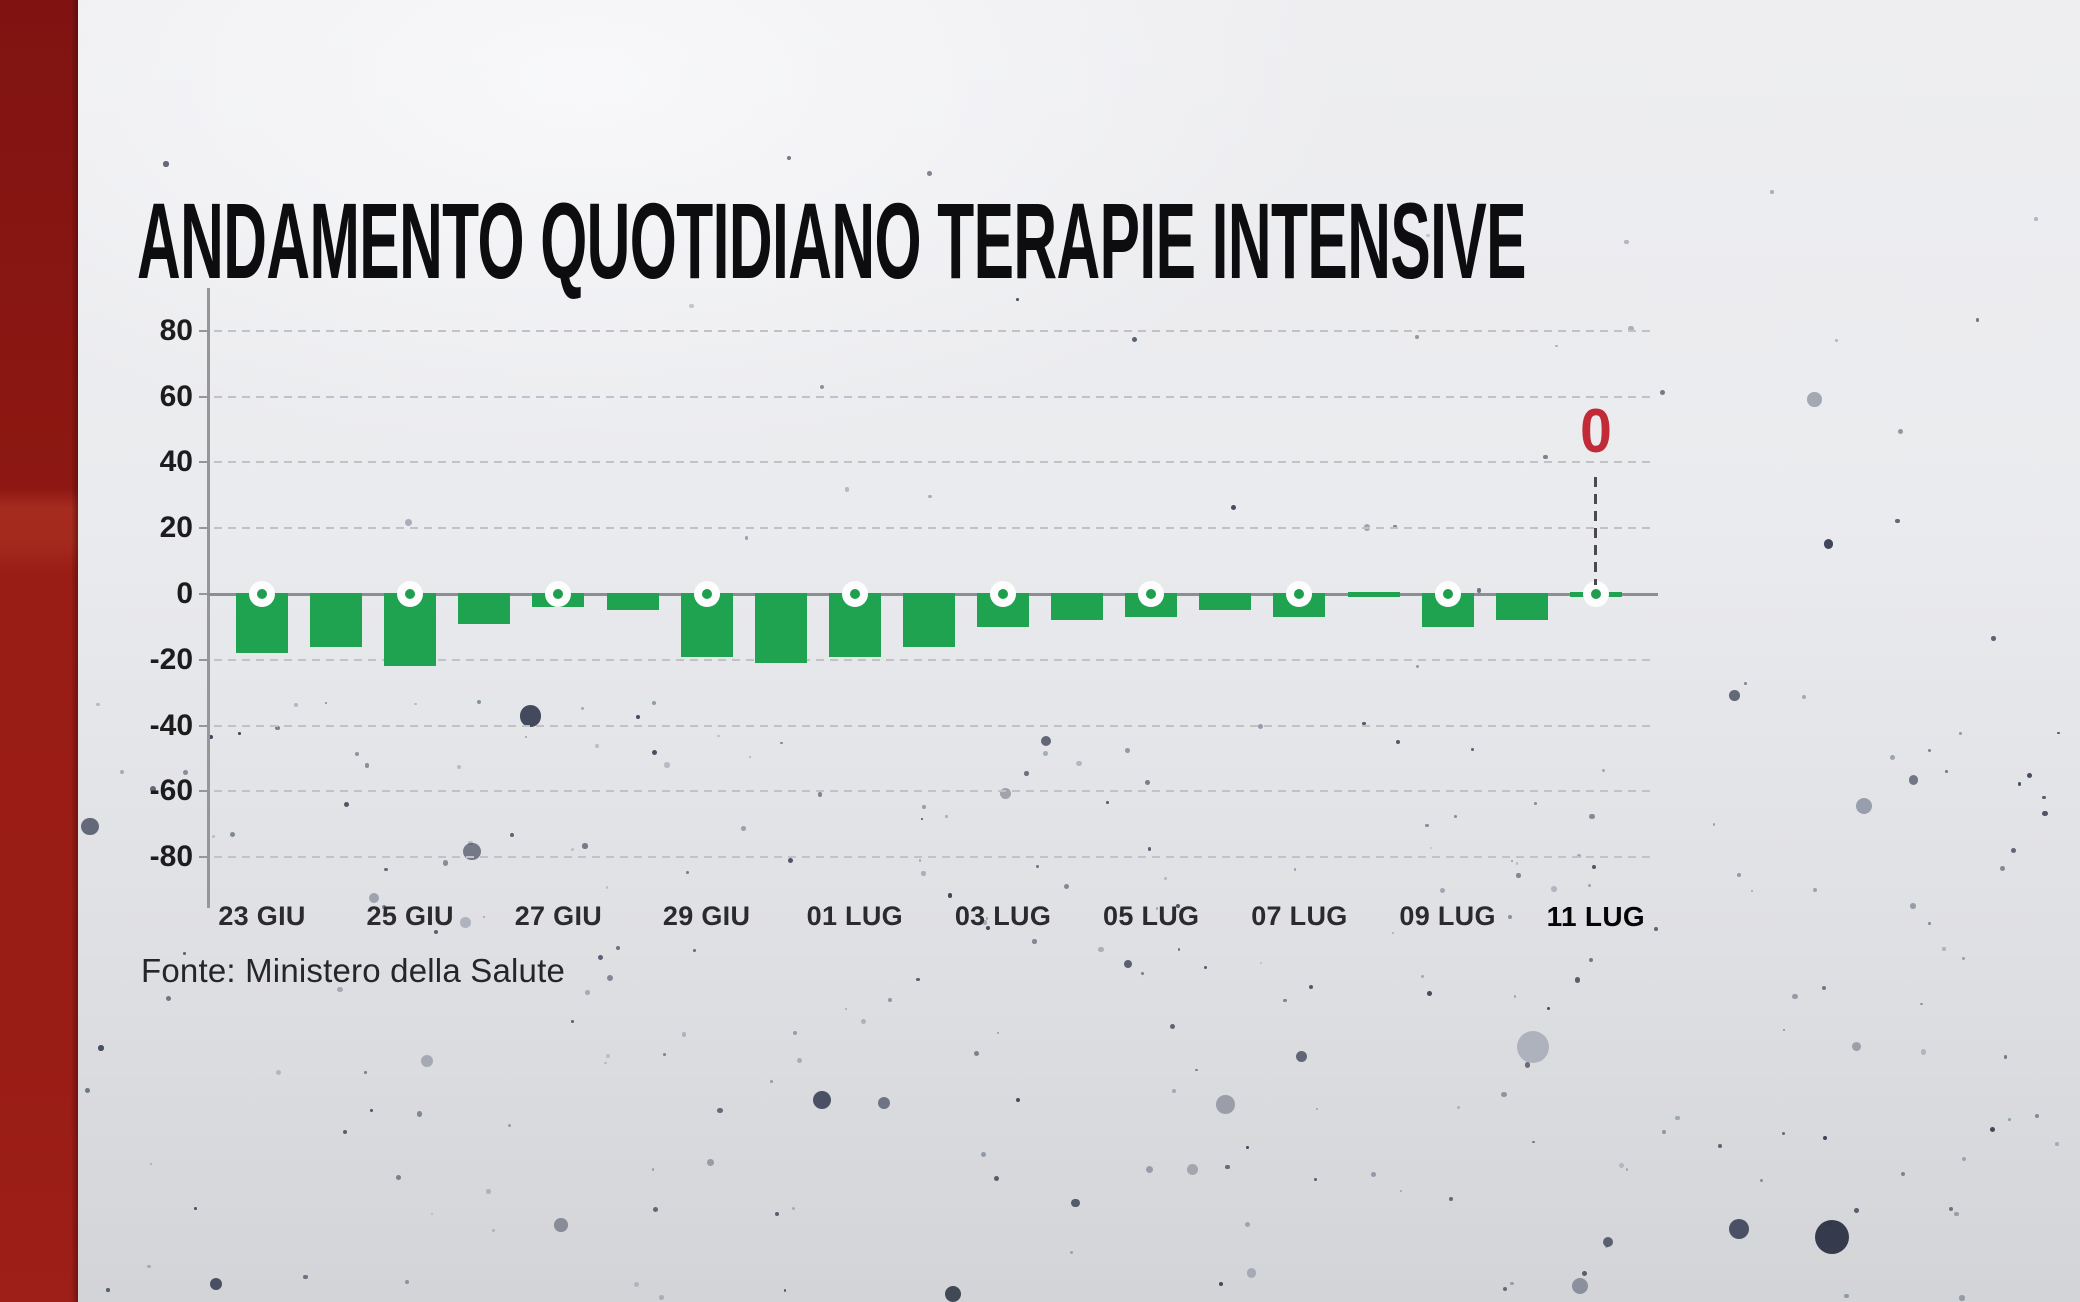  I want to click on bar-06-lug, so click(1225, 601).